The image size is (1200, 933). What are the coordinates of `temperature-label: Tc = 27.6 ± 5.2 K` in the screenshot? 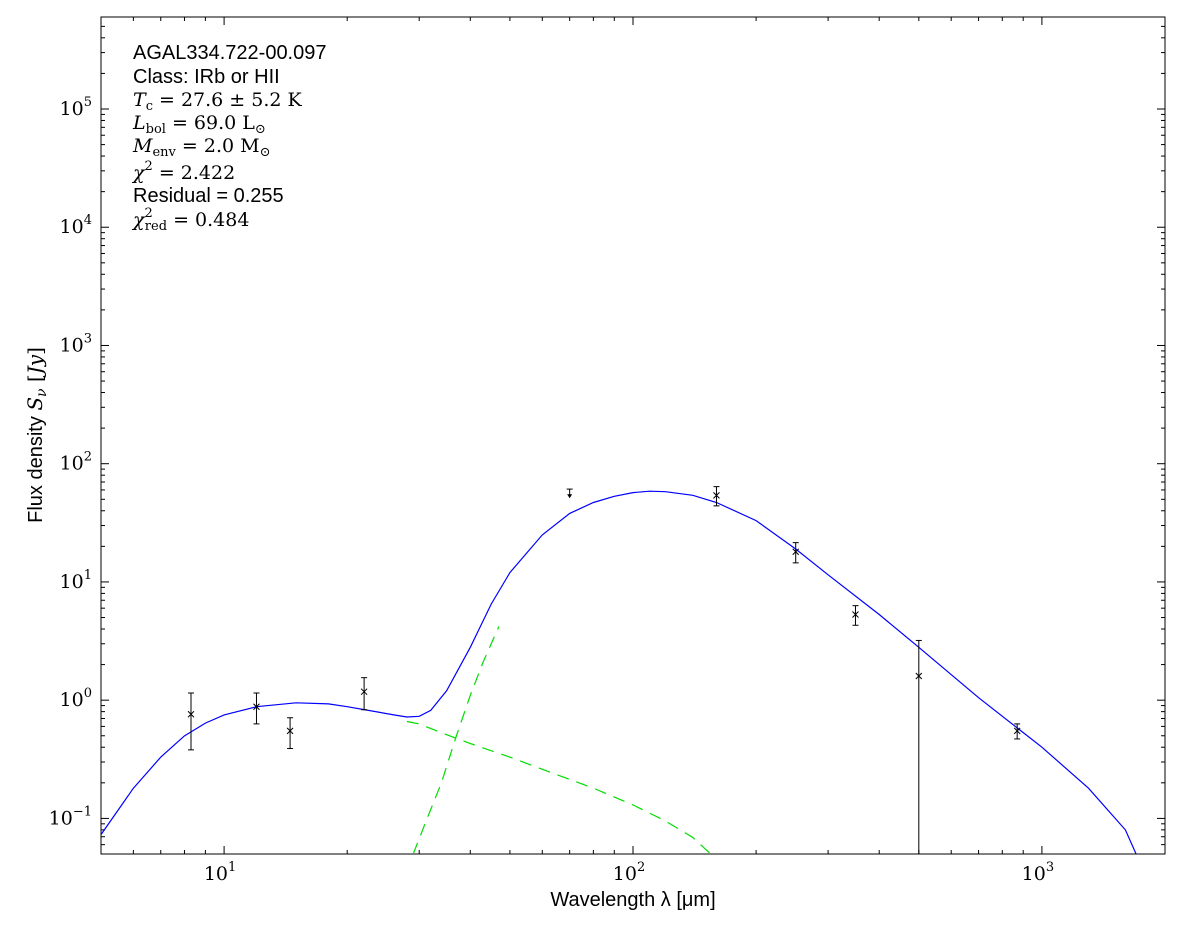 It's located at (218, 101).